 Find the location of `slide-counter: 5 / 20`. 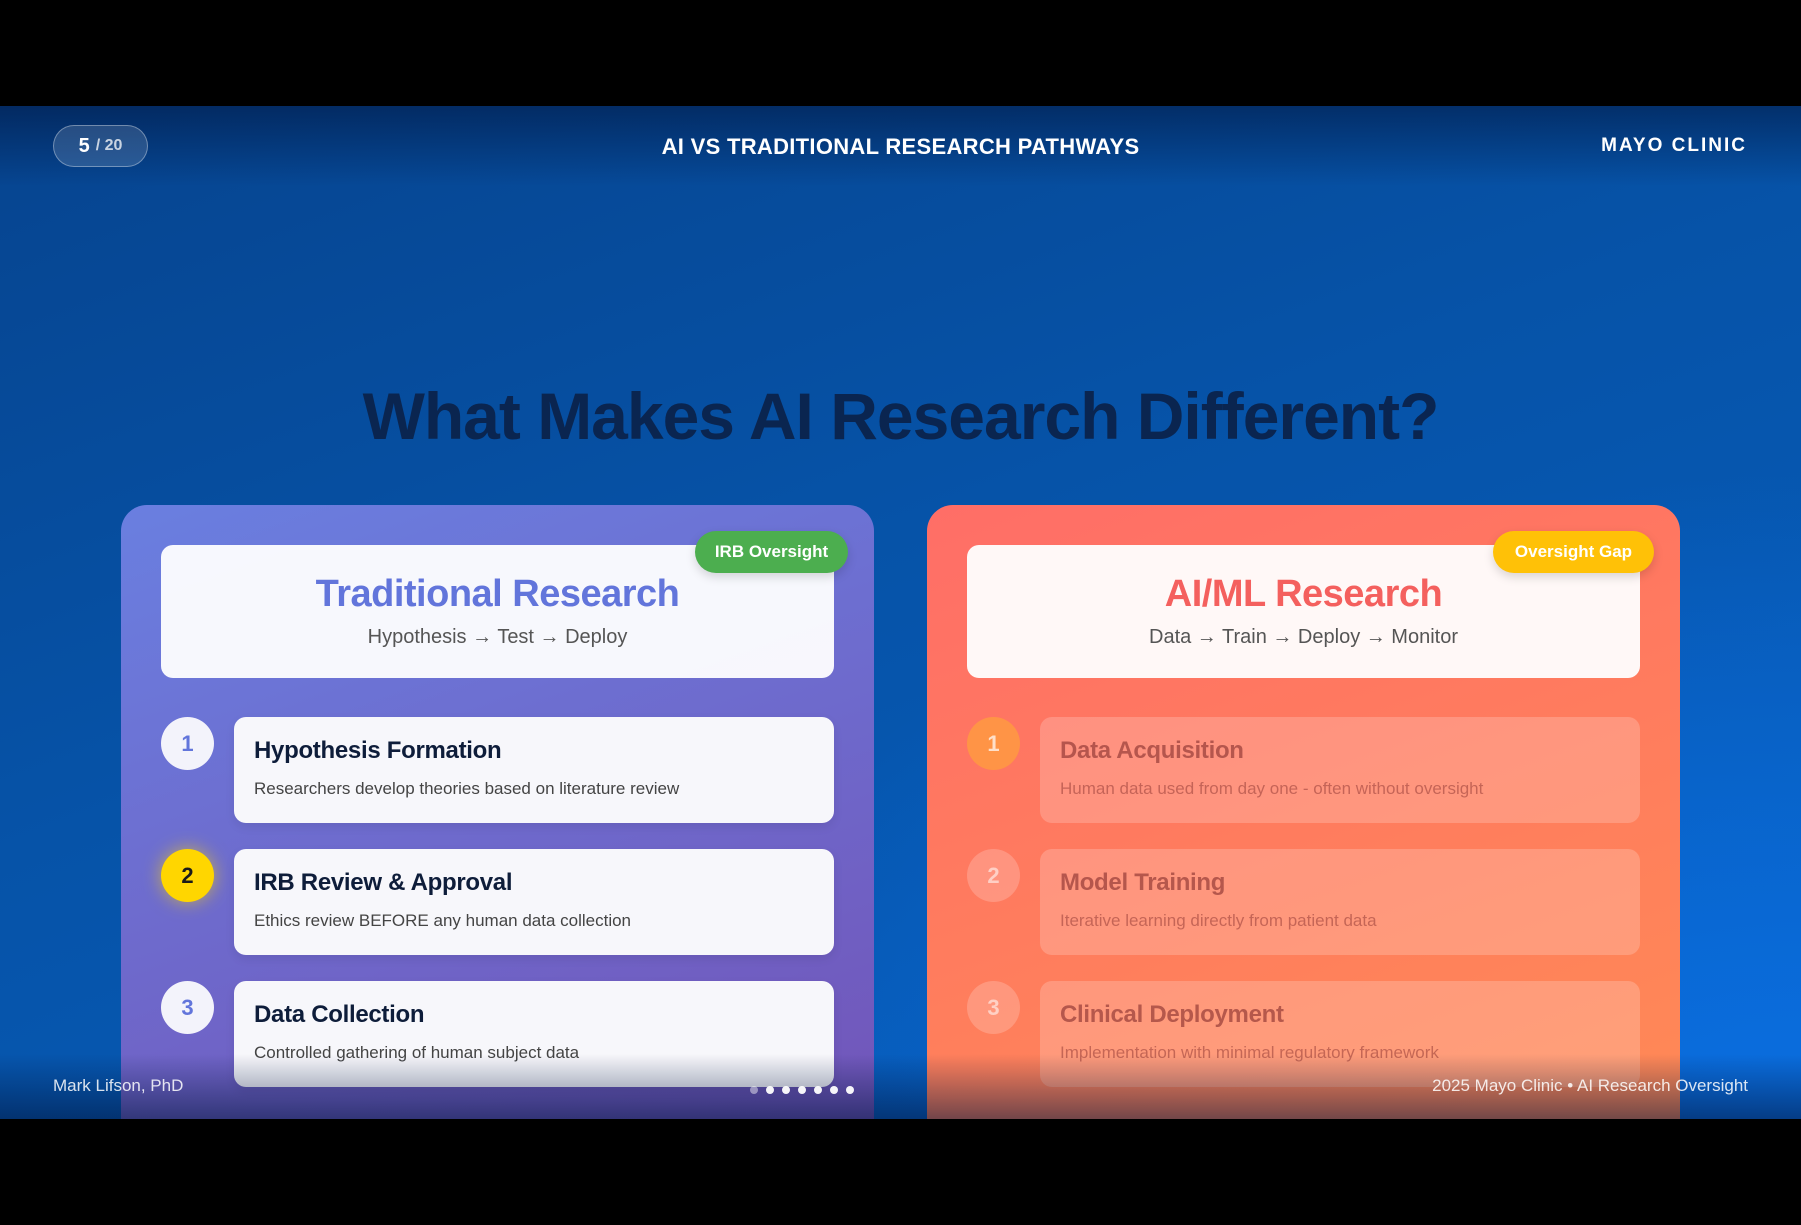

slide-counter: 5 / 20 is located at coordinates (100, 146).